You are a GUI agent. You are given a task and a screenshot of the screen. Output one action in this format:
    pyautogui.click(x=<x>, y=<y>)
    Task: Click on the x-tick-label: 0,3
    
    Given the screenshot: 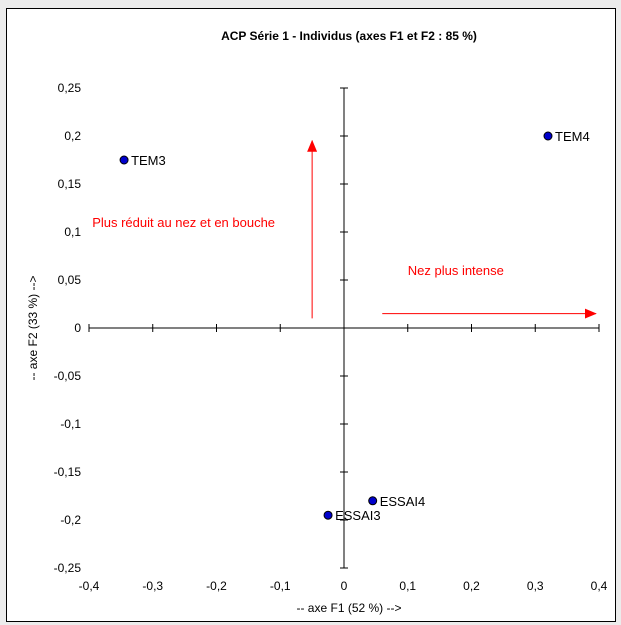 What is the action you would take?
    pyautogui.click(x=535, y=586)
    